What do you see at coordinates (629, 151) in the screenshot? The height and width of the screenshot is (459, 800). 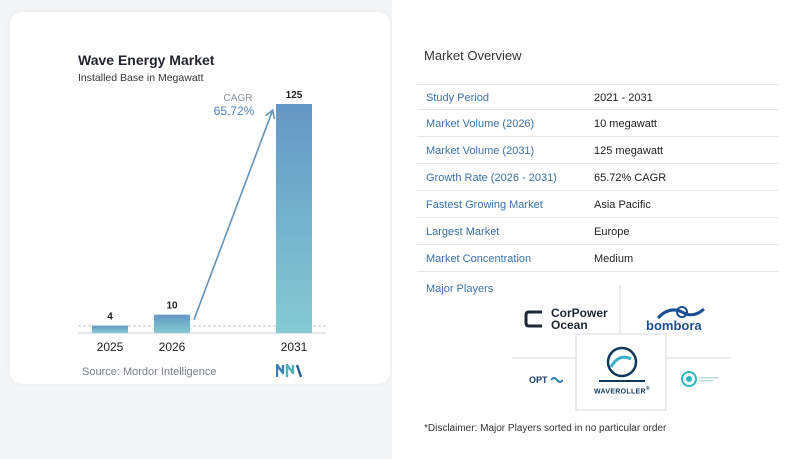 I see `overview-row-value: 125 megawatt` at bounding box center [629, 151].